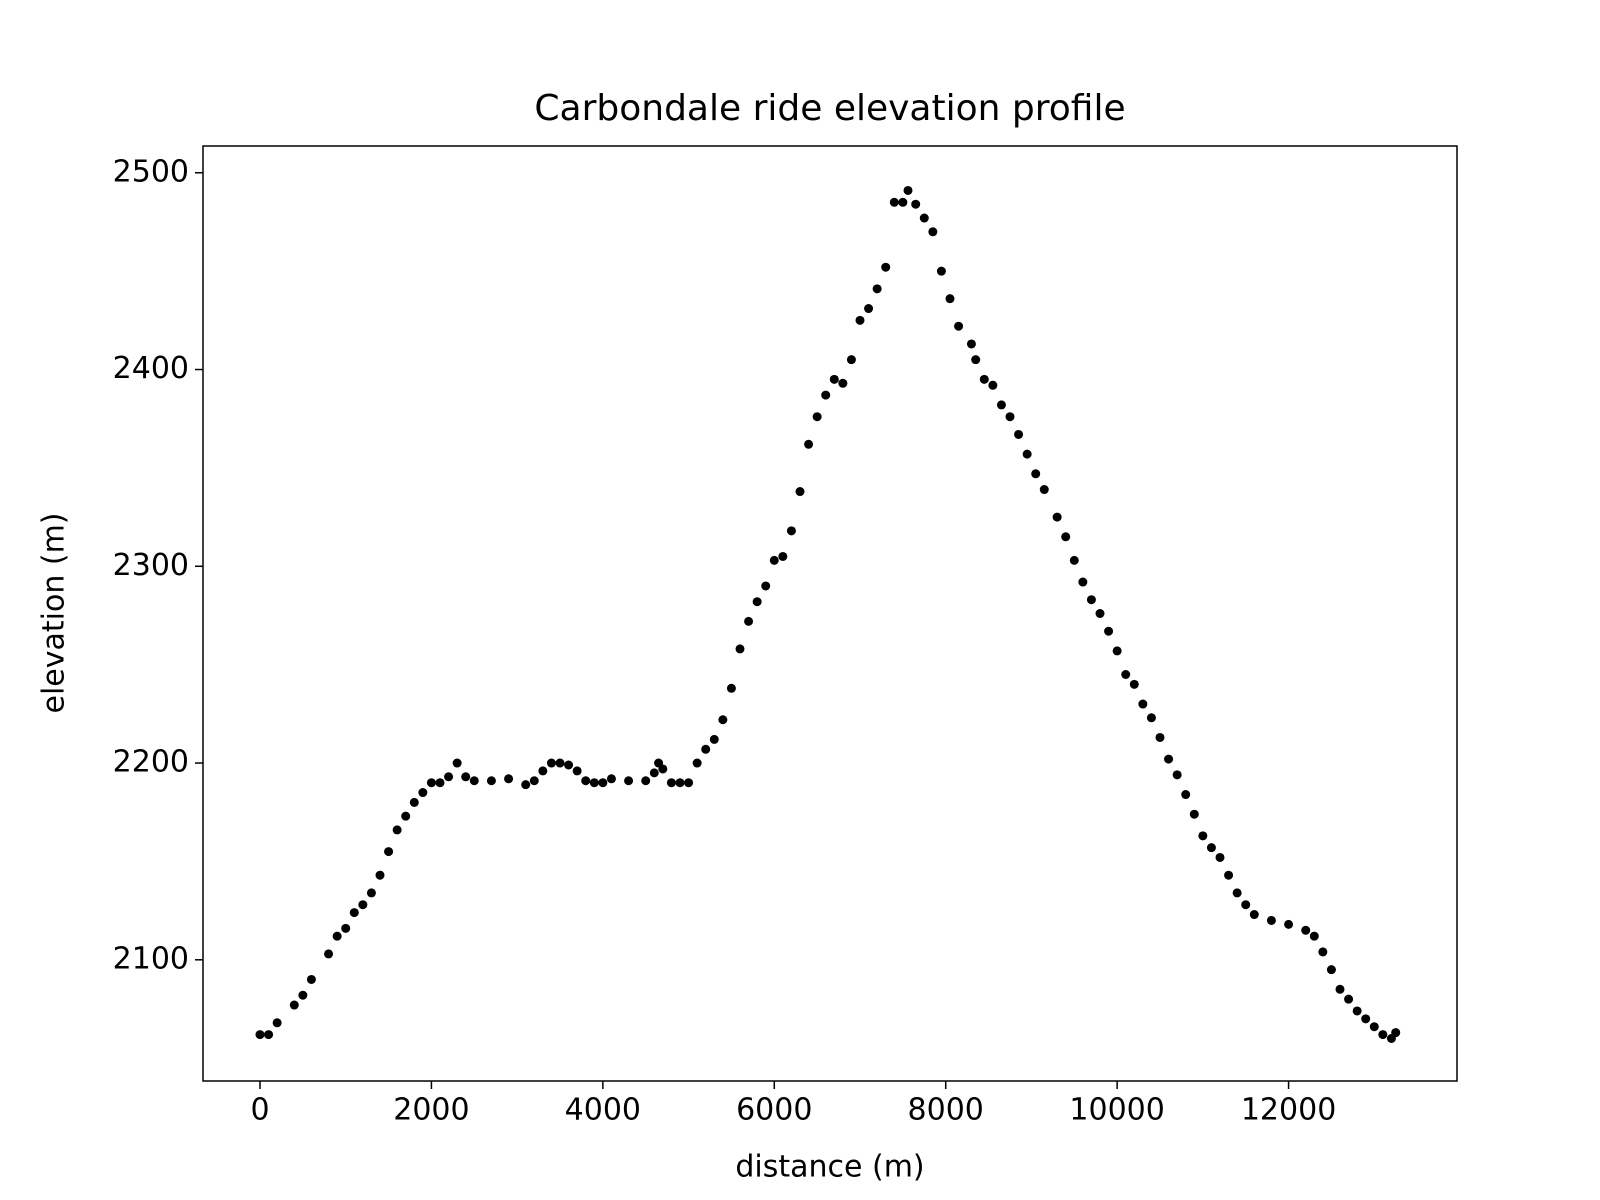  I want to click on y-tick-label: 2100, so click(151, 958).